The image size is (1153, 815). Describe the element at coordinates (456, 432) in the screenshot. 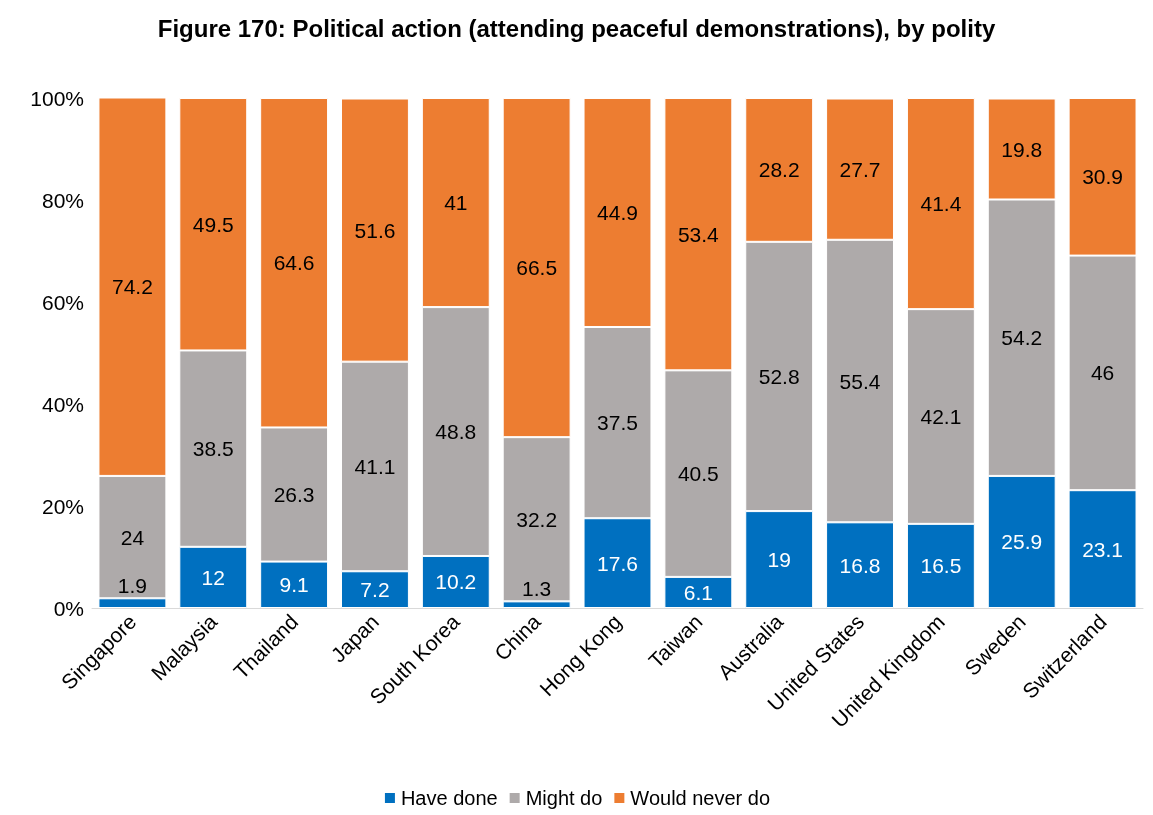

I see `data-label: 48.8` at that location.